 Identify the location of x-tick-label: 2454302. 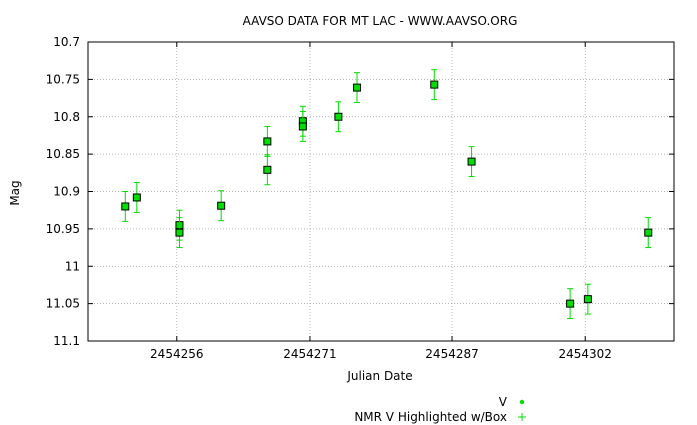
(584, 354).